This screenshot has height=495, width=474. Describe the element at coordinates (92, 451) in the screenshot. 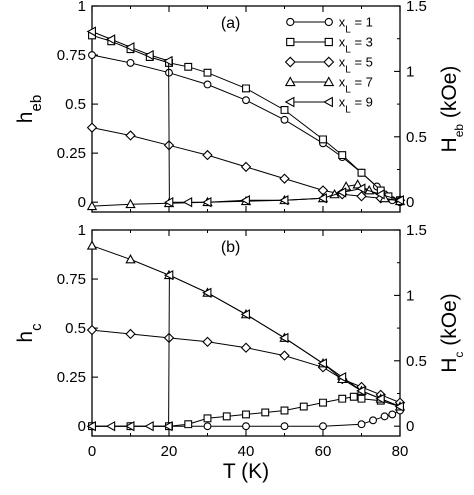

I see `x-tick-label: 0` at that location.